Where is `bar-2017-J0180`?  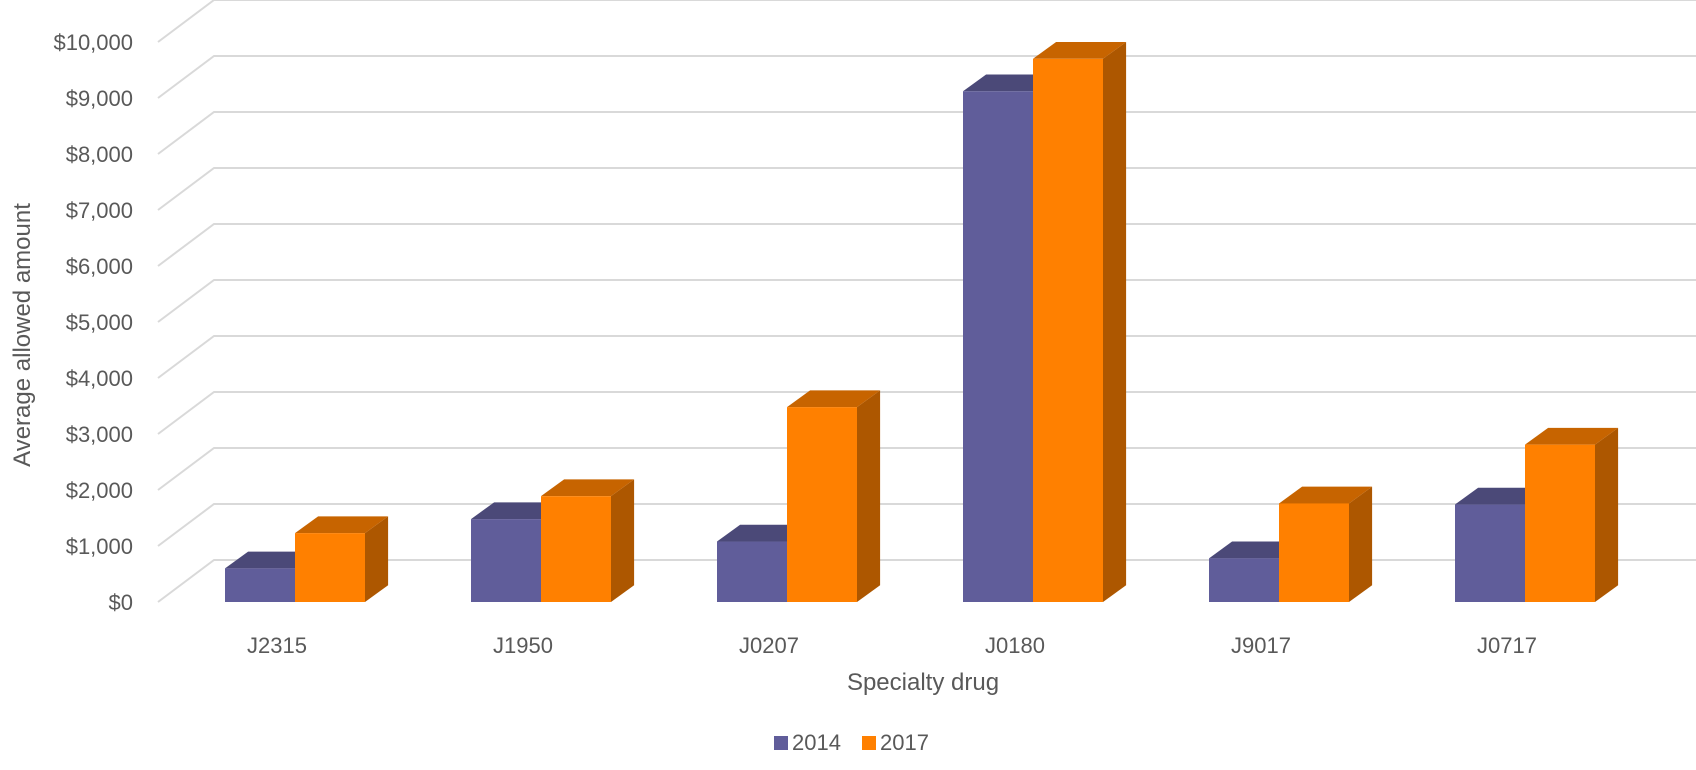 bar-2017-J0180 is located at coordinates (1080, 322).